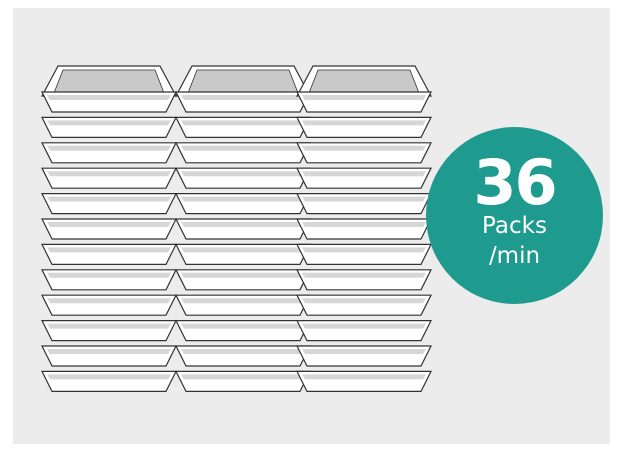  I want to click on badge-unit-line2: /min, so click(514, 255).